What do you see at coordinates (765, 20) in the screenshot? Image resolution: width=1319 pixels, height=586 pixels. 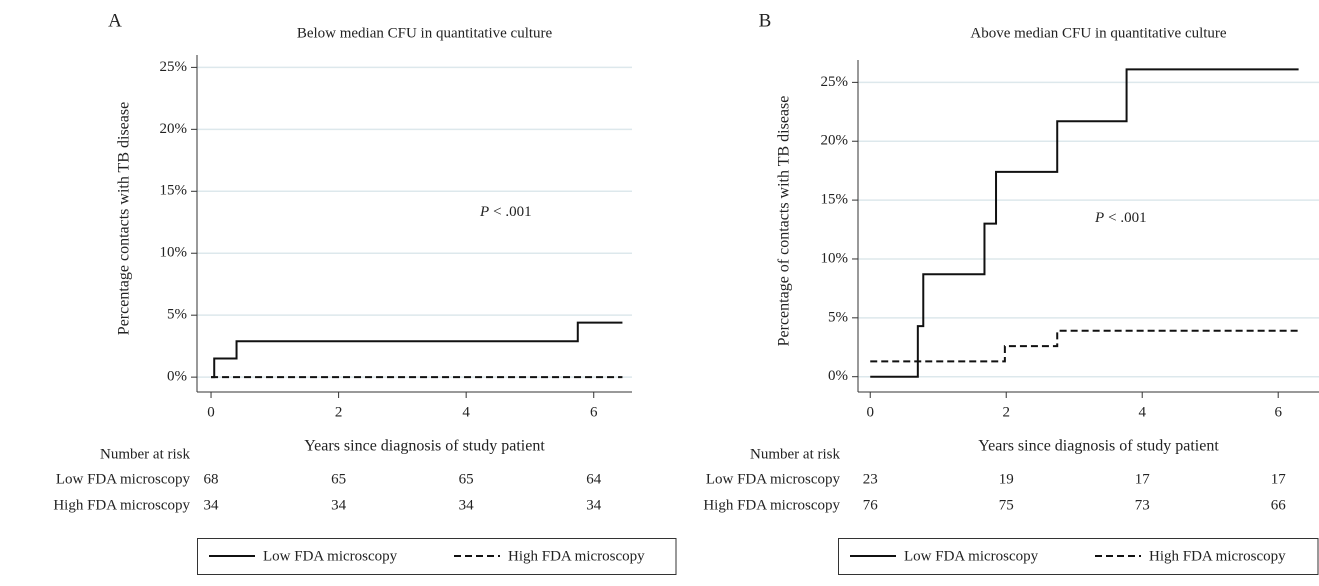 I see `panel-letter: B` at bounding box center [765, 20].